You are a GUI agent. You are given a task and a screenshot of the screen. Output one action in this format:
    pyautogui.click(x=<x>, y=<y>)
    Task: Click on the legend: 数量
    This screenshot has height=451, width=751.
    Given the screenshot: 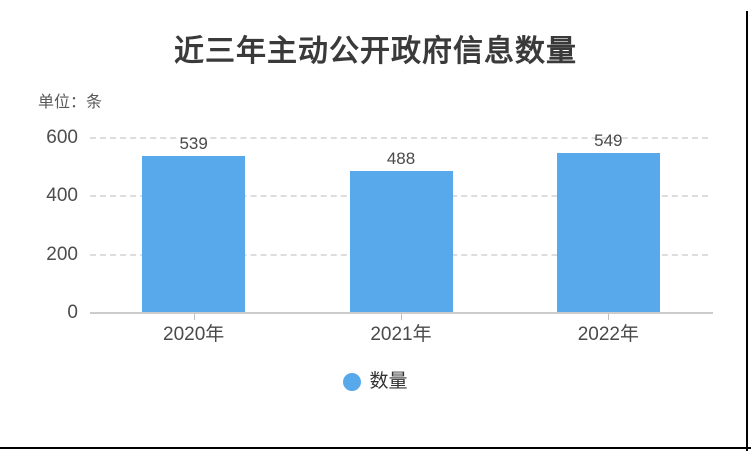 What is the action you would take?
    pyautogui.click(x=375, y=382)
    